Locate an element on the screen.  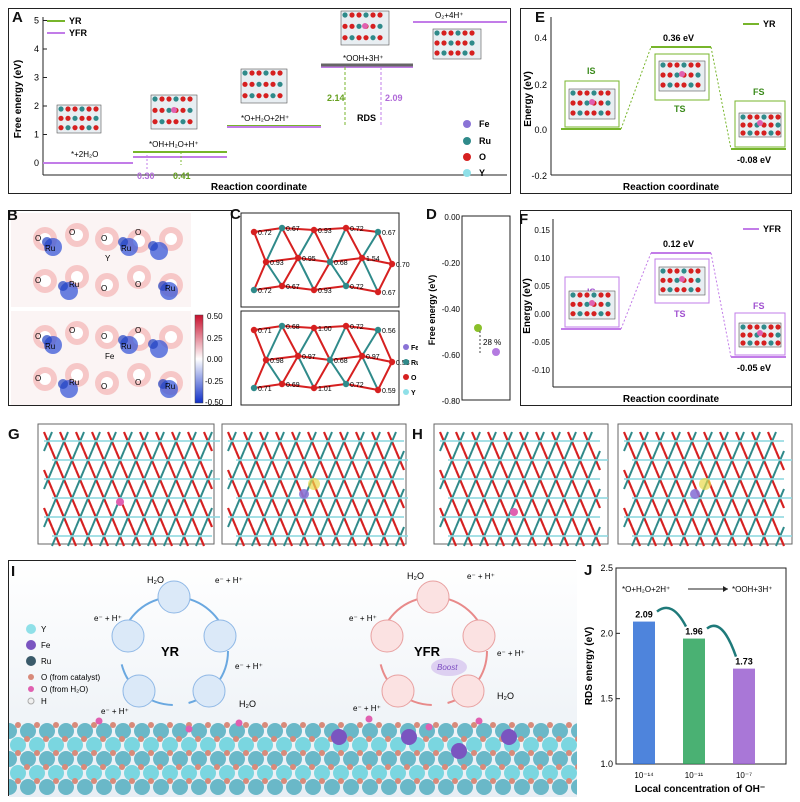
c-bond-value: 0.95 is located at coordinates (309, 259).